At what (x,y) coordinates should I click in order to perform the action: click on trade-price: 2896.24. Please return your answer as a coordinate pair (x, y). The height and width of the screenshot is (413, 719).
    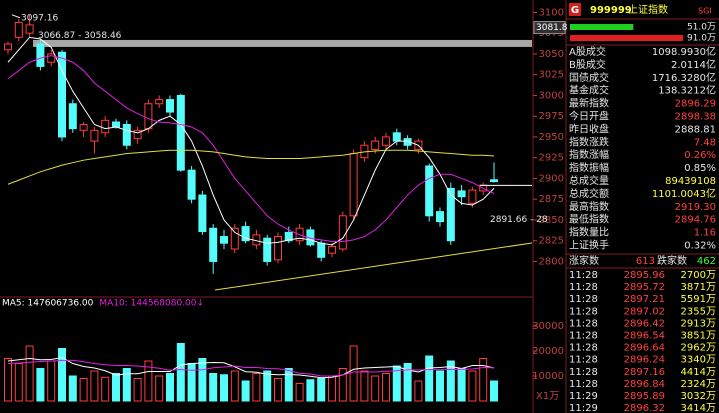
    Looking at the image, I should click on (644, 360).